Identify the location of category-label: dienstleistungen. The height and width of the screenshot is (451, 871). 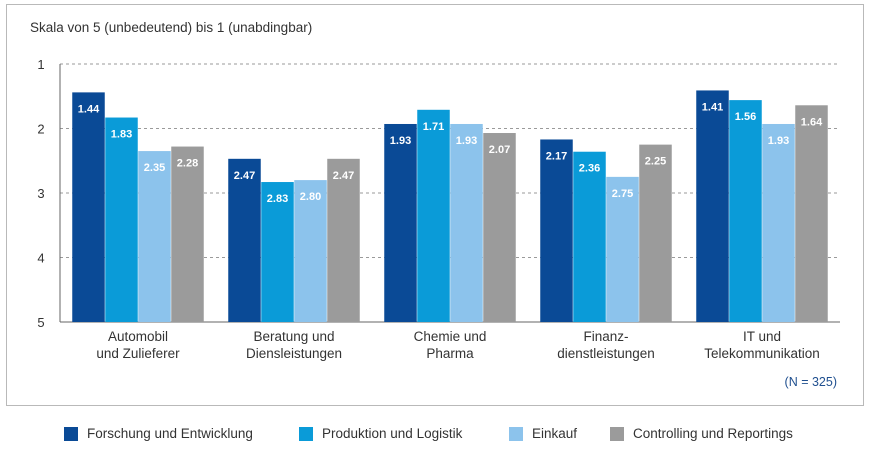
(606, 353).